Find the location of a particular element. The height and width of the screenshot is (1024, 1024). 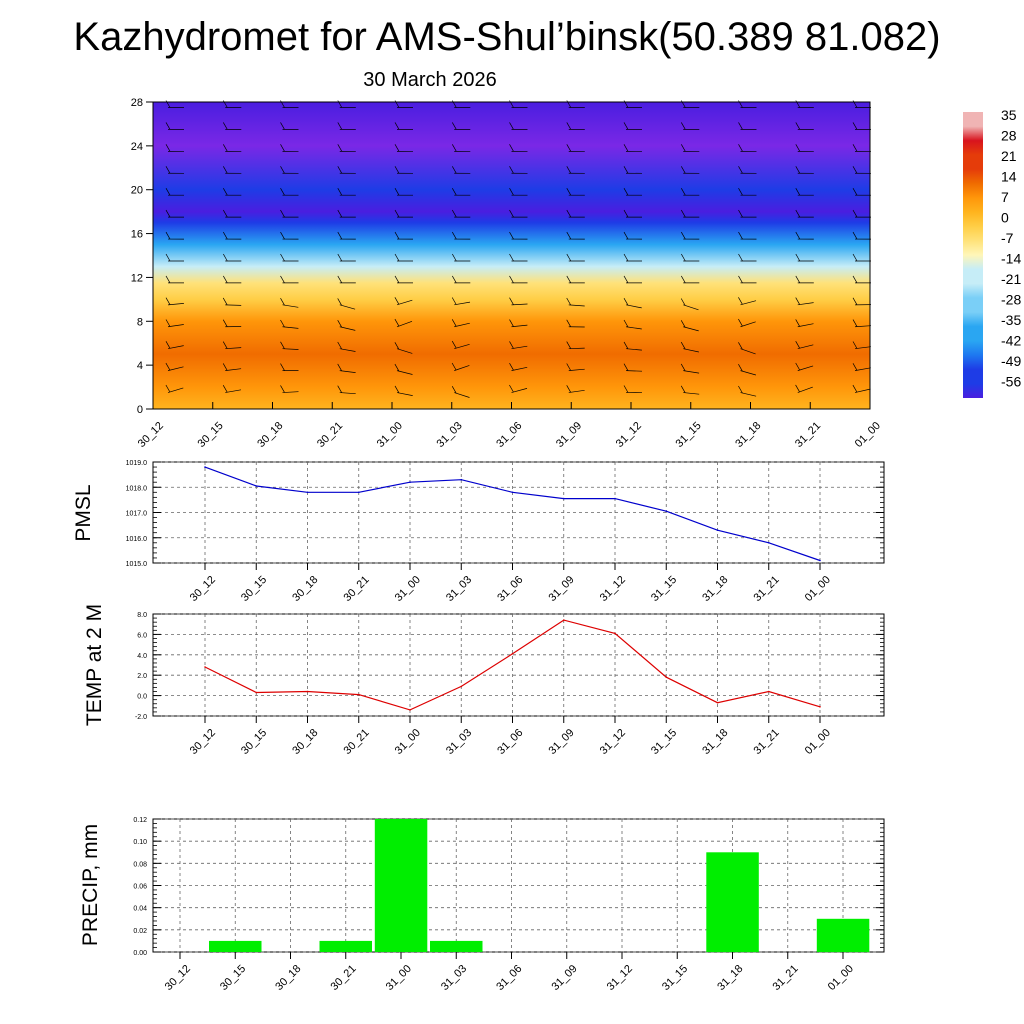

y-tick-label: 0.04 is located at coordinates (140, 909).